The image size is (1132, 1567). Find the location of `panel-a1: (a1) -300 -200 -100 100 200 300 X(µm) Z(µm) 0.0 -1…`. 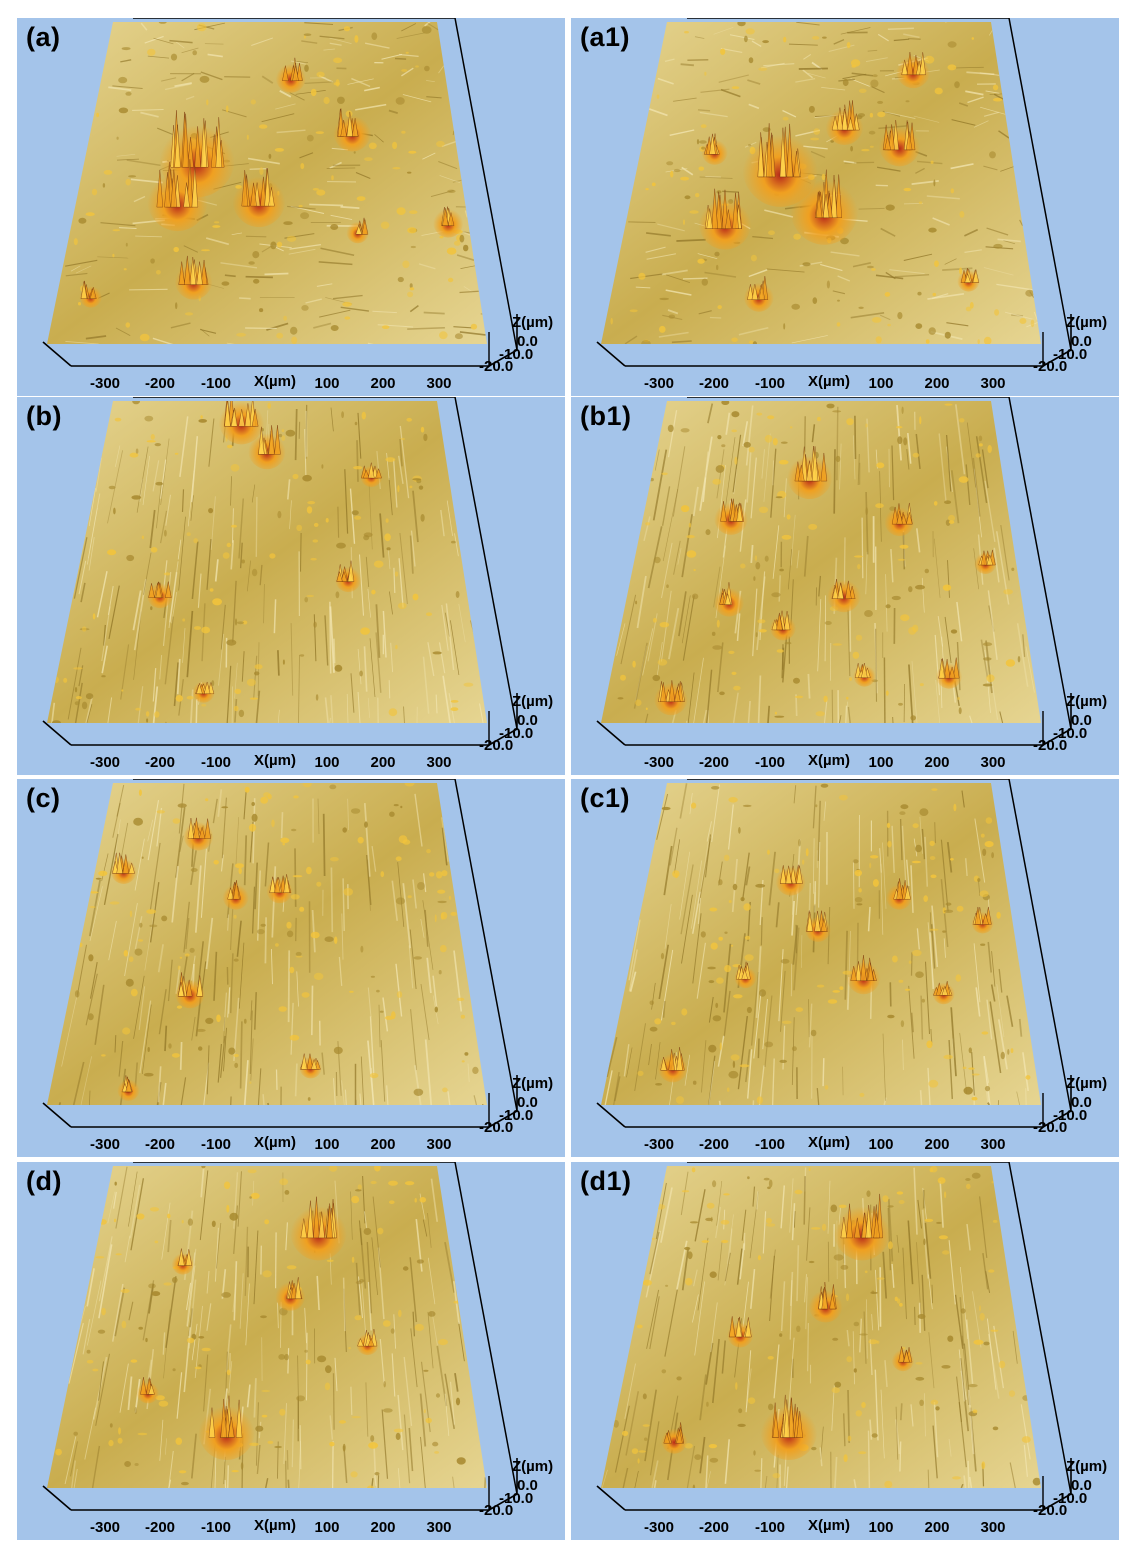

panel-a1: (a1) -300 -200 -100 100 200 300 X(µm) Z(µm) 0.0 -1… is located at coordinates (845, 207).